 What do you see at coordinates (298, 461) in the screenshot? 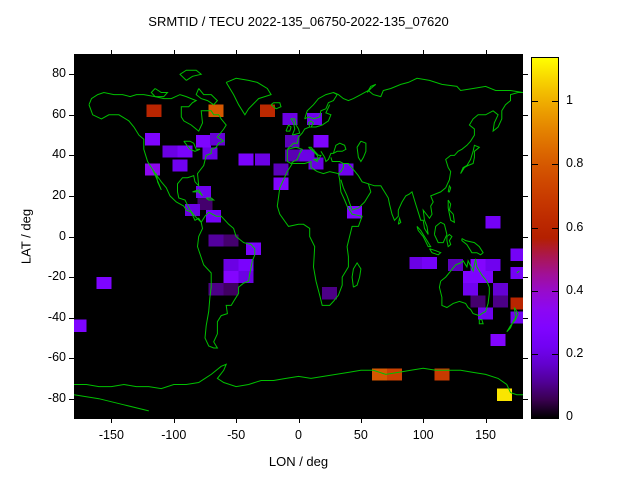
I see `x-axis-label: LON / deg` at bounding box center [298, 461].